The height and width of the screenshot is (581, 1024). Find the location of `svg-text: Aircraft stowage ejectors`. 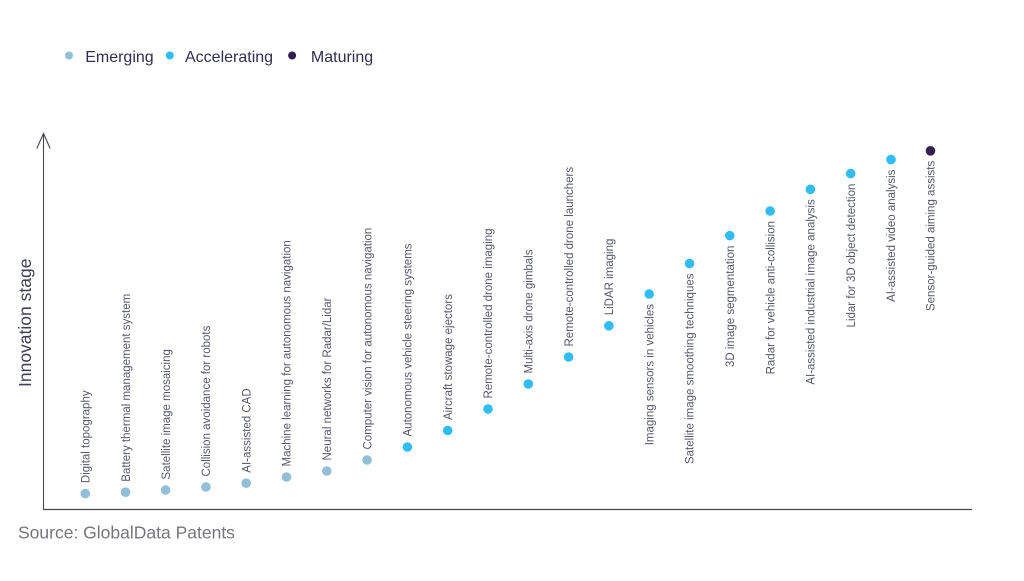

svg-text: Aircraft stowage ejectors is located at coordinates (449, 357).